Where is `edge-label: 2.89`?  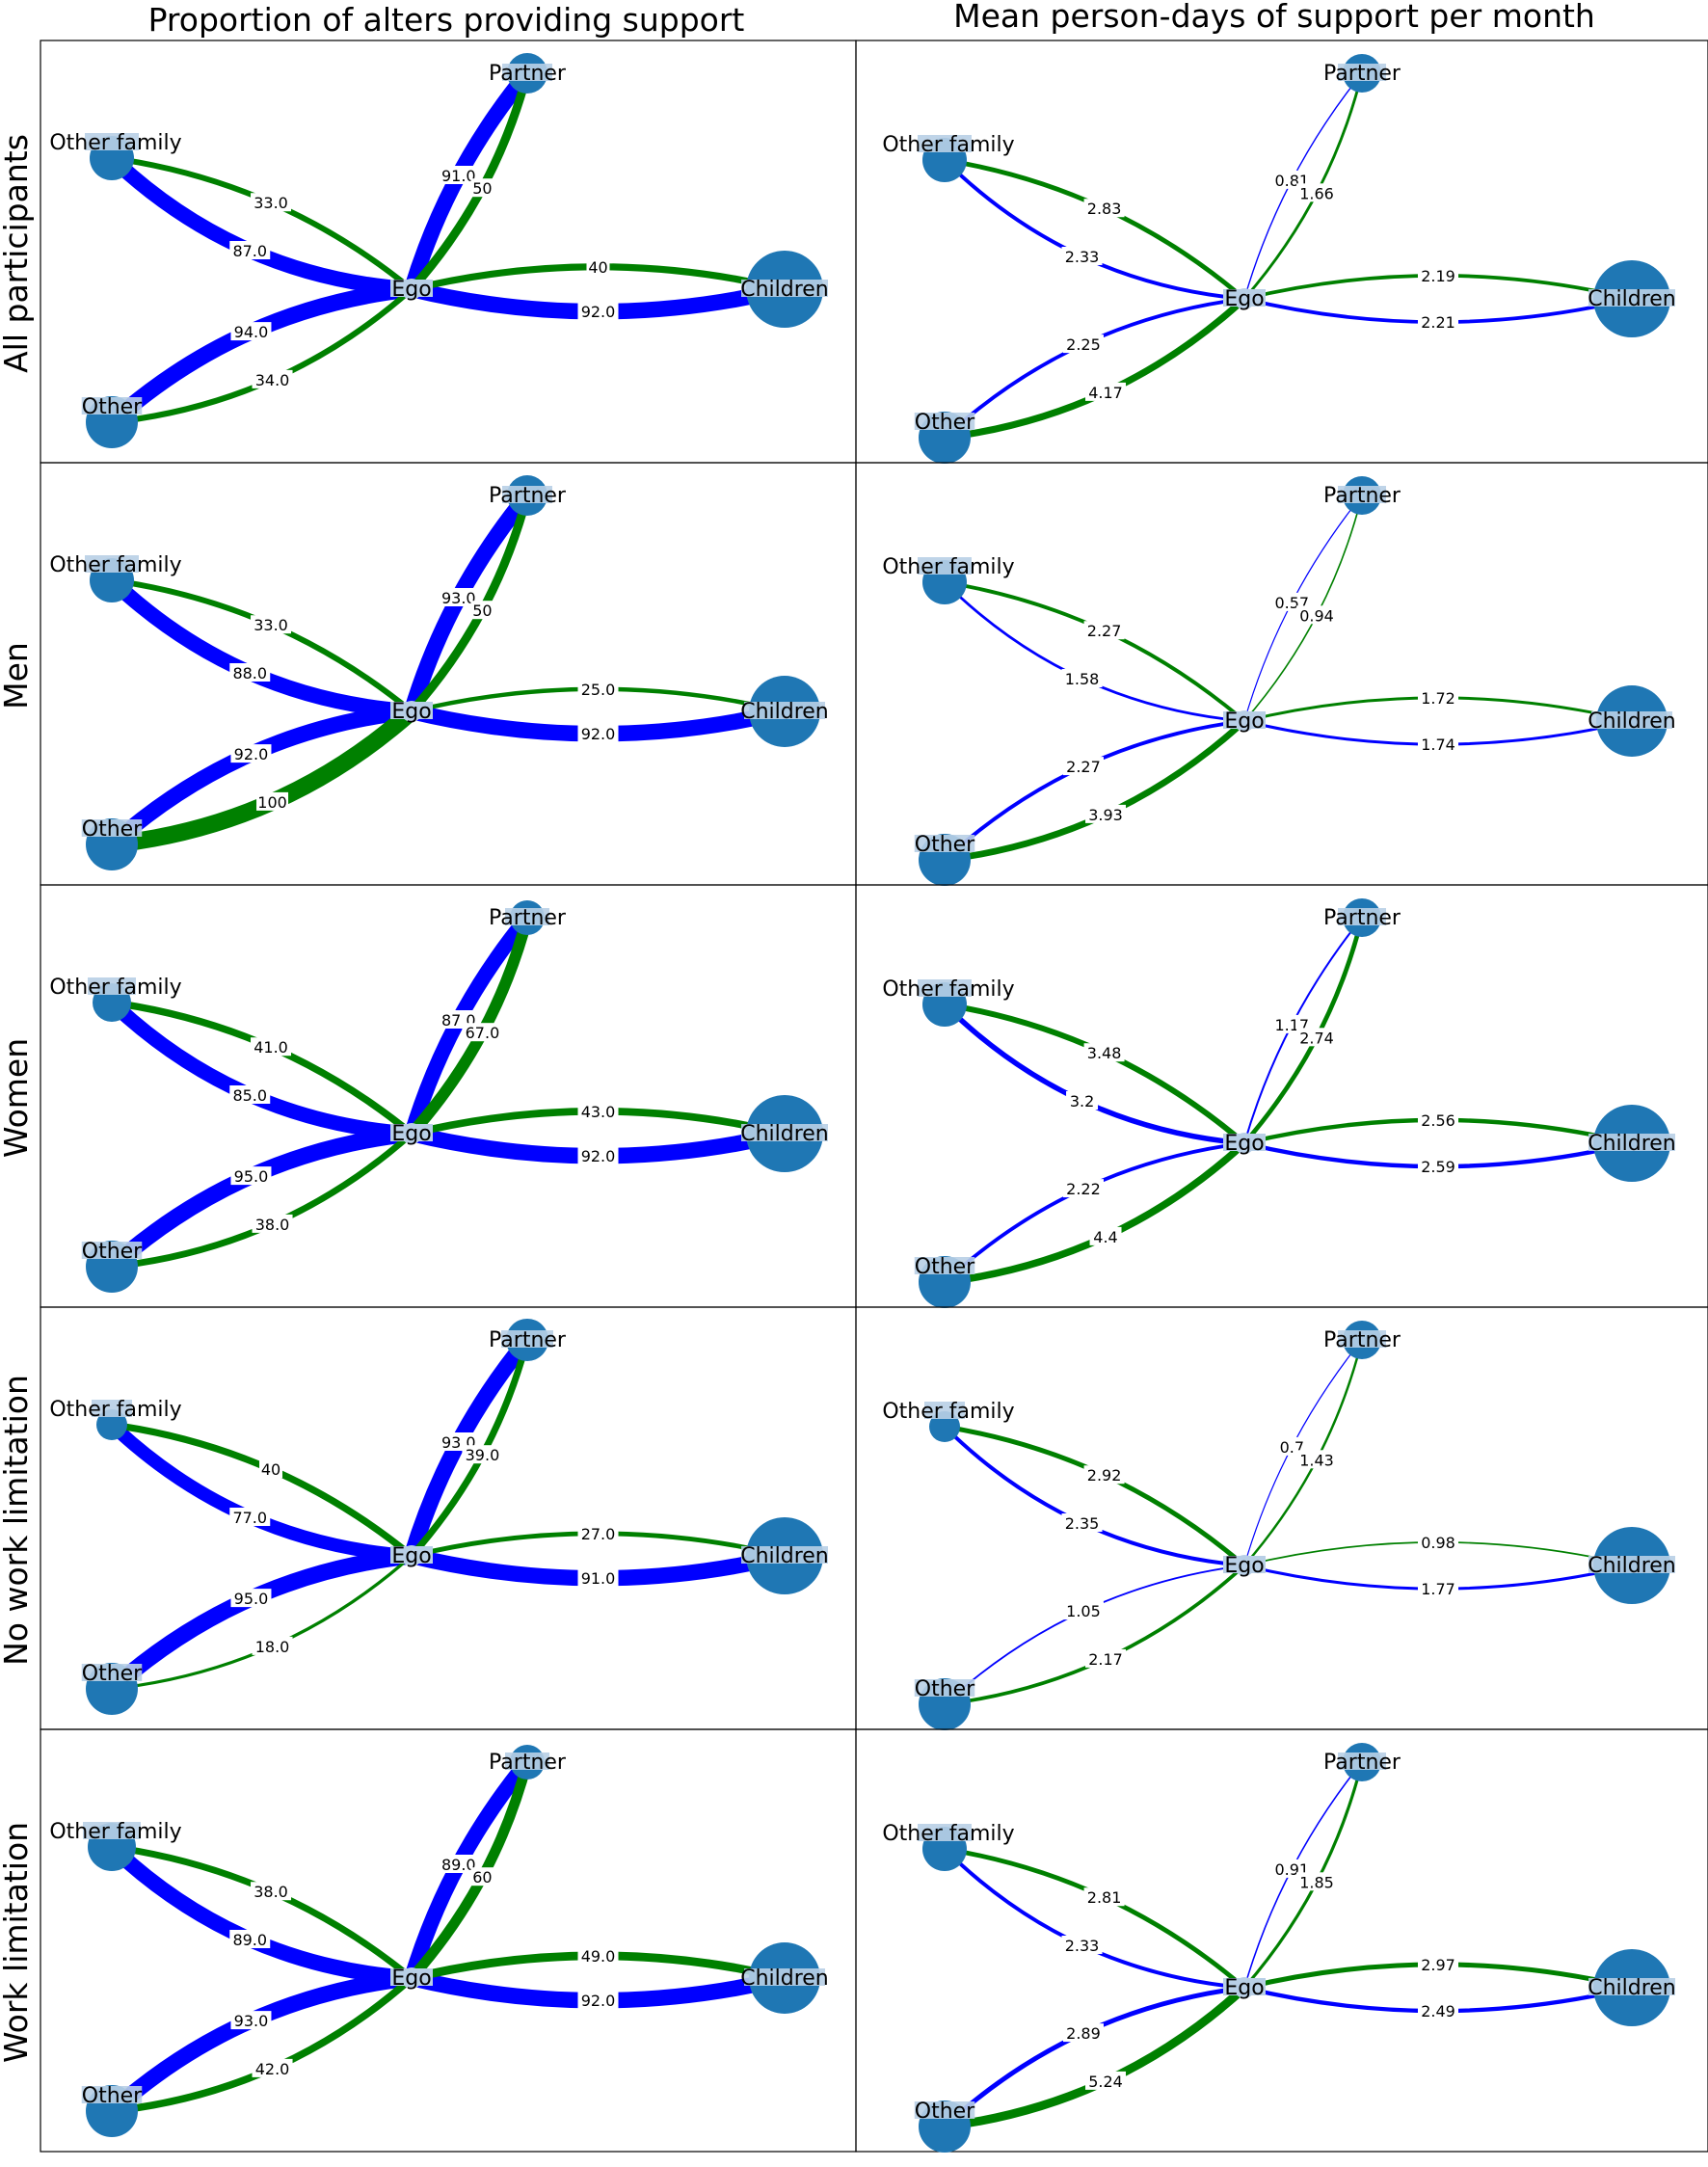 edge-label: 2.89 is located at coordinates (1083, 2033).